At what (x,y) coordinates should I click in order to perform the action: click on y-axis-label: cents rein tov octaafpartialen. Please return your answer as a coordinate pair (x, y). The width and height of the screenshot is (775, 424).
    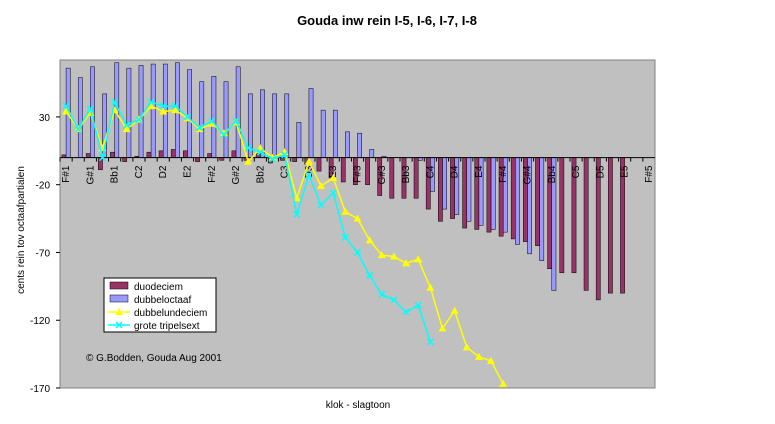
    Looking at the image, I should click on (21, 230).